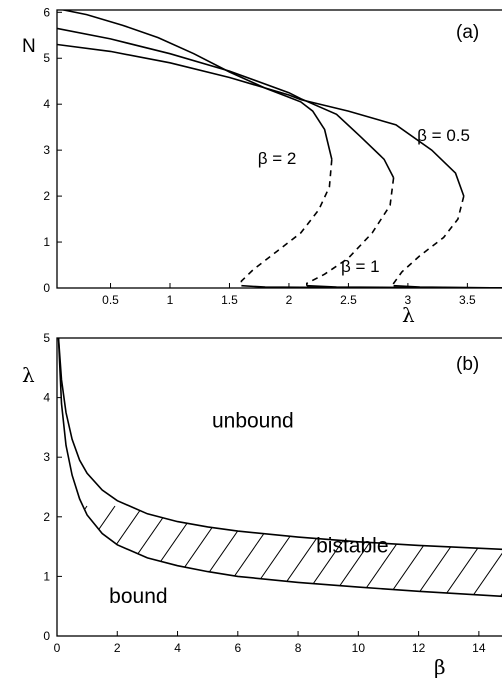  I want to click on panel-b-ytick-label: 1, so click(46, 576).